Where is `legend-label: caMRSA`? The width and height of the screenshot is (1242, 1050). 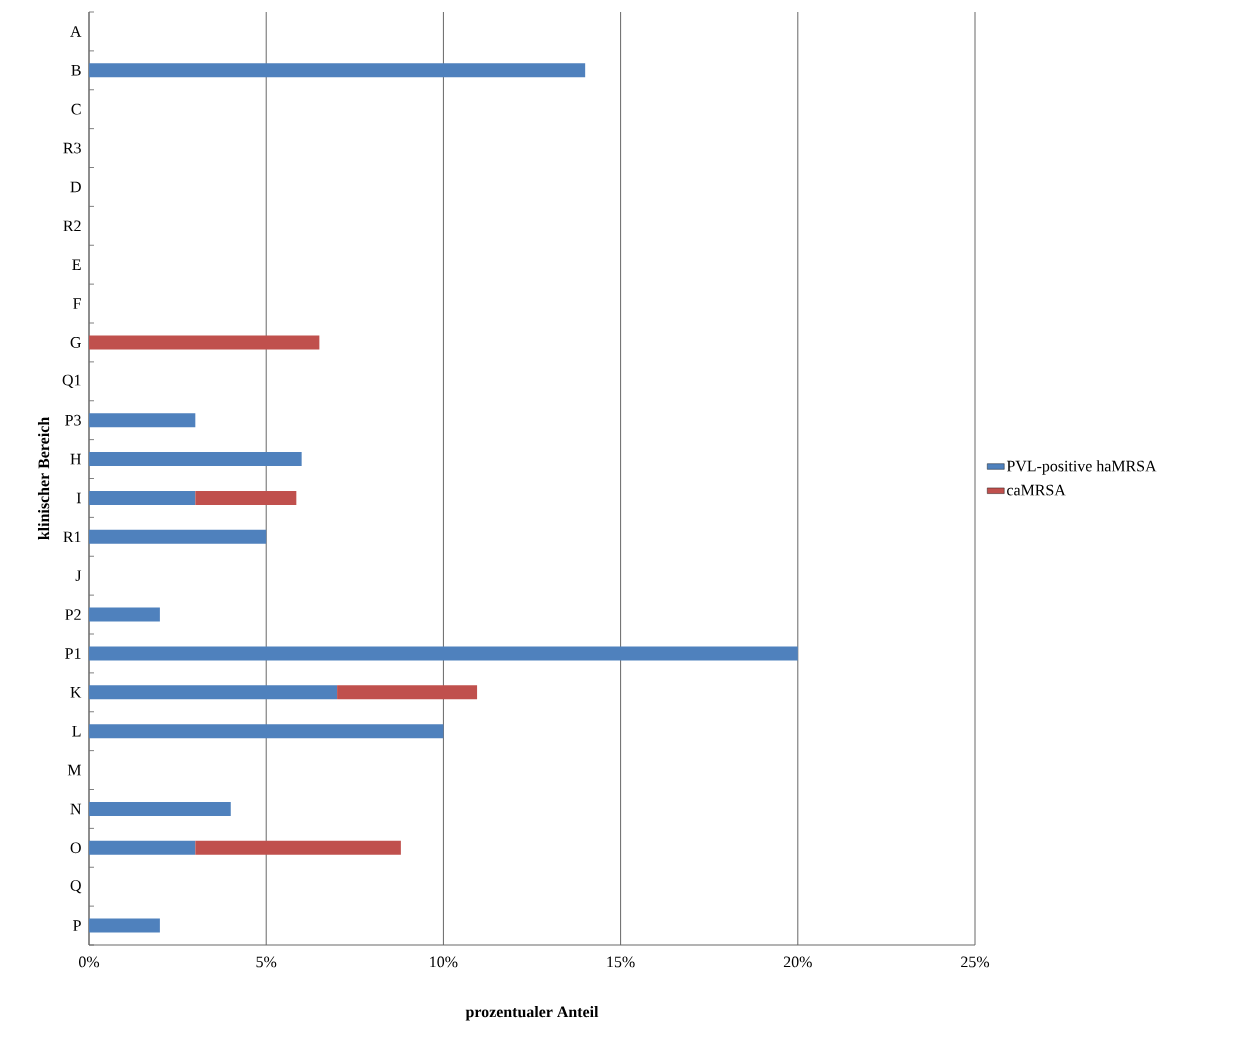
legend-label: caMRSA is located at coordinates (1036, 490).